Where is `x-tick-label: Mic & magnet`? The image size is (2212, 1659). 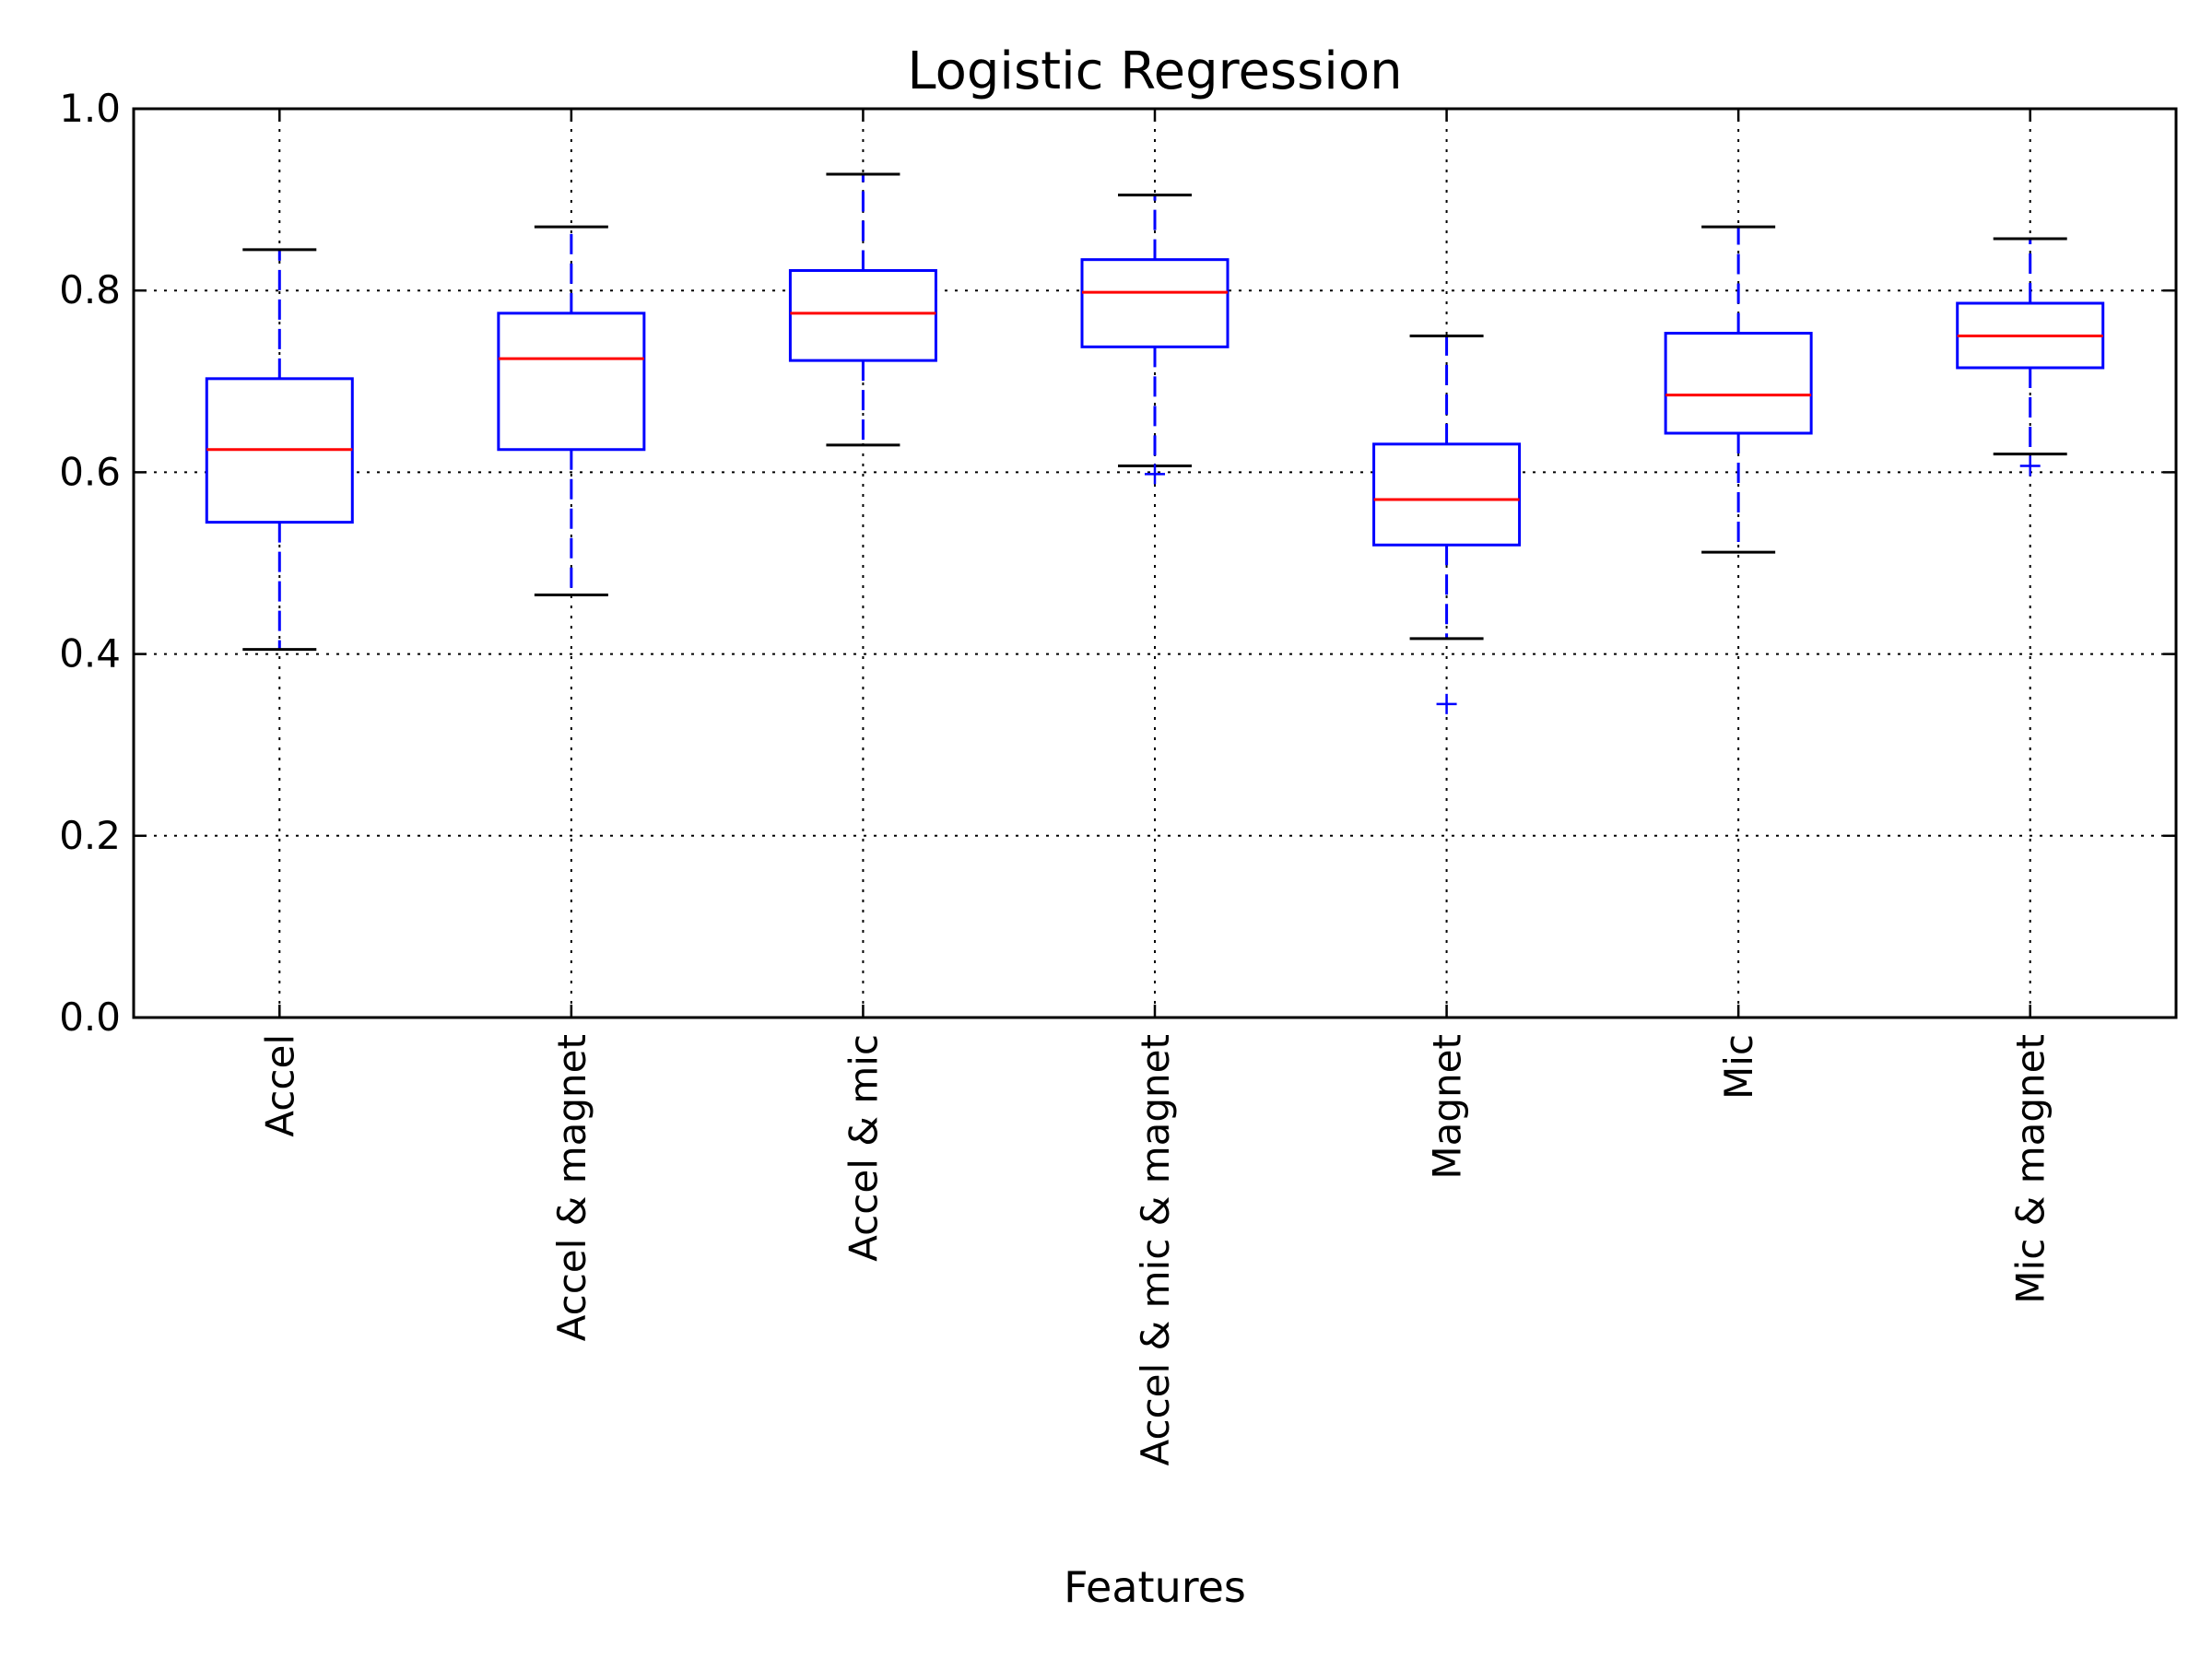 x-tick-label: Mic & magnet is located at coordinates (2030, 1169).